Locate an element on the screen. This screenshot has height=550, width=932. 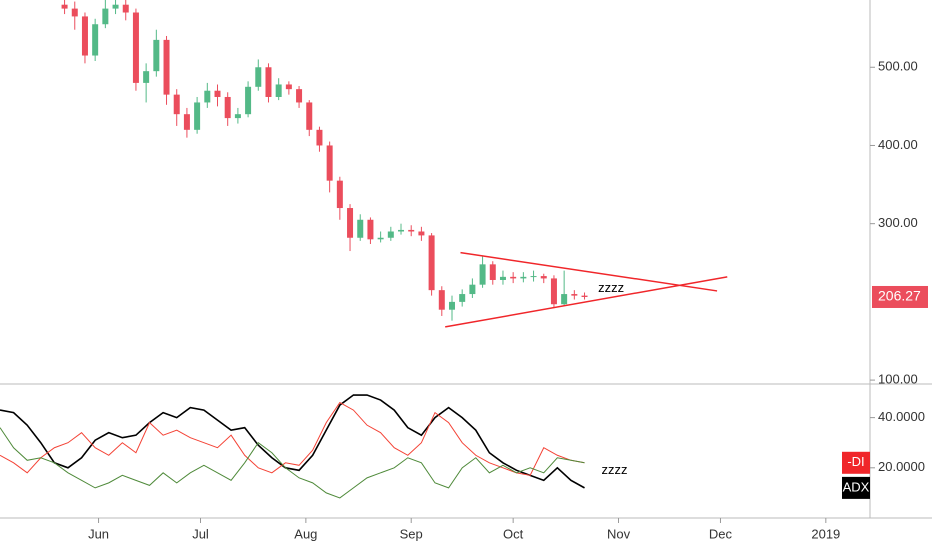
x-tick-label: Aug is located at coordinates (305, 533).